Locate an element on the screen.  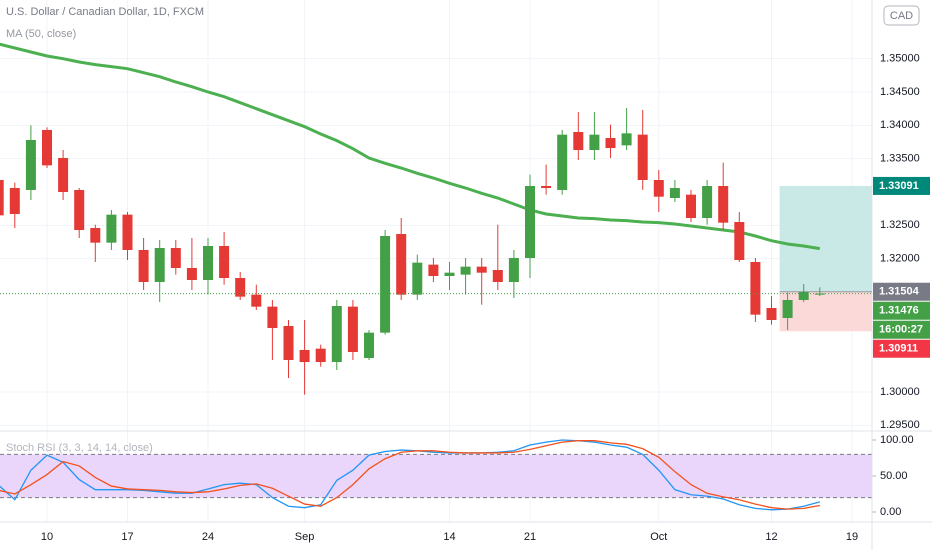
y-tick-label: 1.32500 is located at coordinates (900, 225).